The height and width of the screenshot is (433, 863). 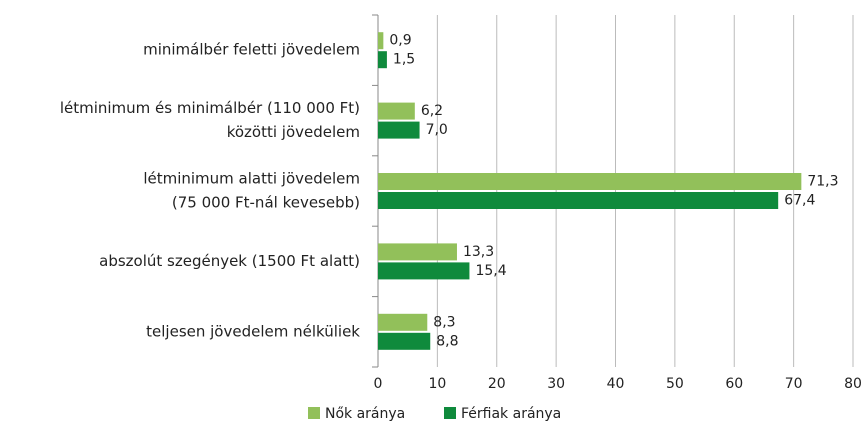 I want to click on legend-label: Nők aránya, so click(x=365, y=414).